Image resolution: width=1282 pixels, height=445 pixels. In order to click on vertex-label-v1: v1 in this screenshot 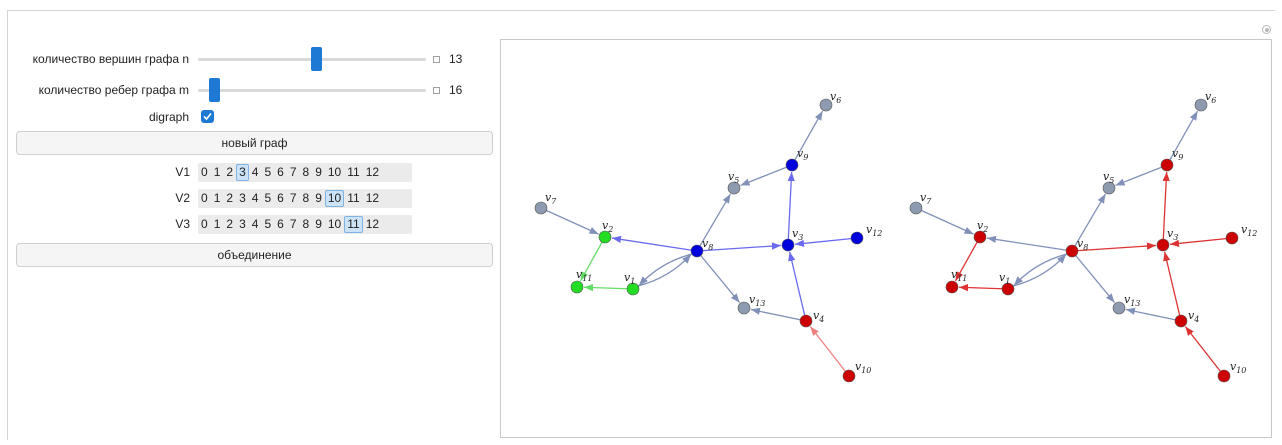, I will do `click(629, 278)`.